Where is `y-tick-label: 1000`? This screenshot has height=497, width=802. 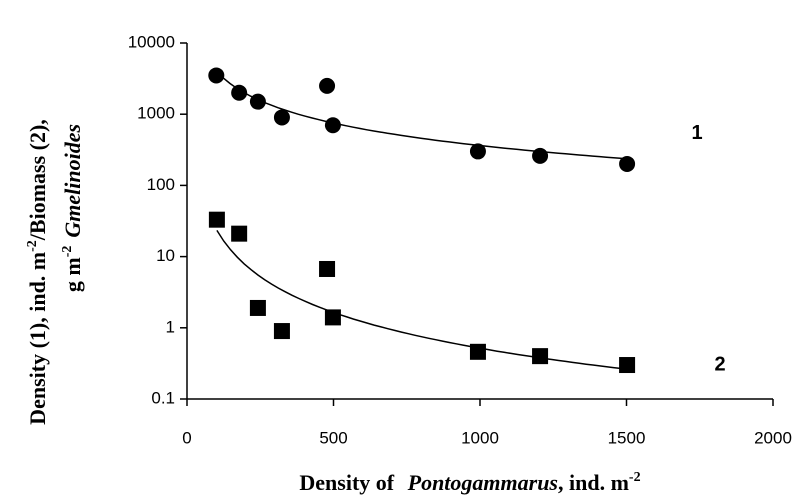
y-tick-label: 1000 is located at coordinates (156, 113).